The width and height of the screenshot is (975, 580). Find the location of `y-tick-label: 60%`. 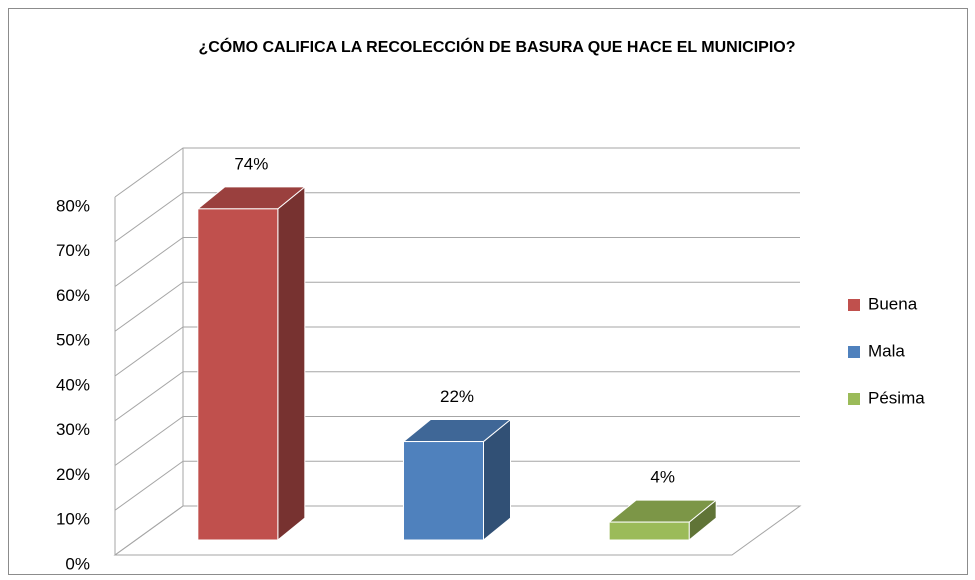

y-tick-label: 60% is located at coordinates (73, 295).